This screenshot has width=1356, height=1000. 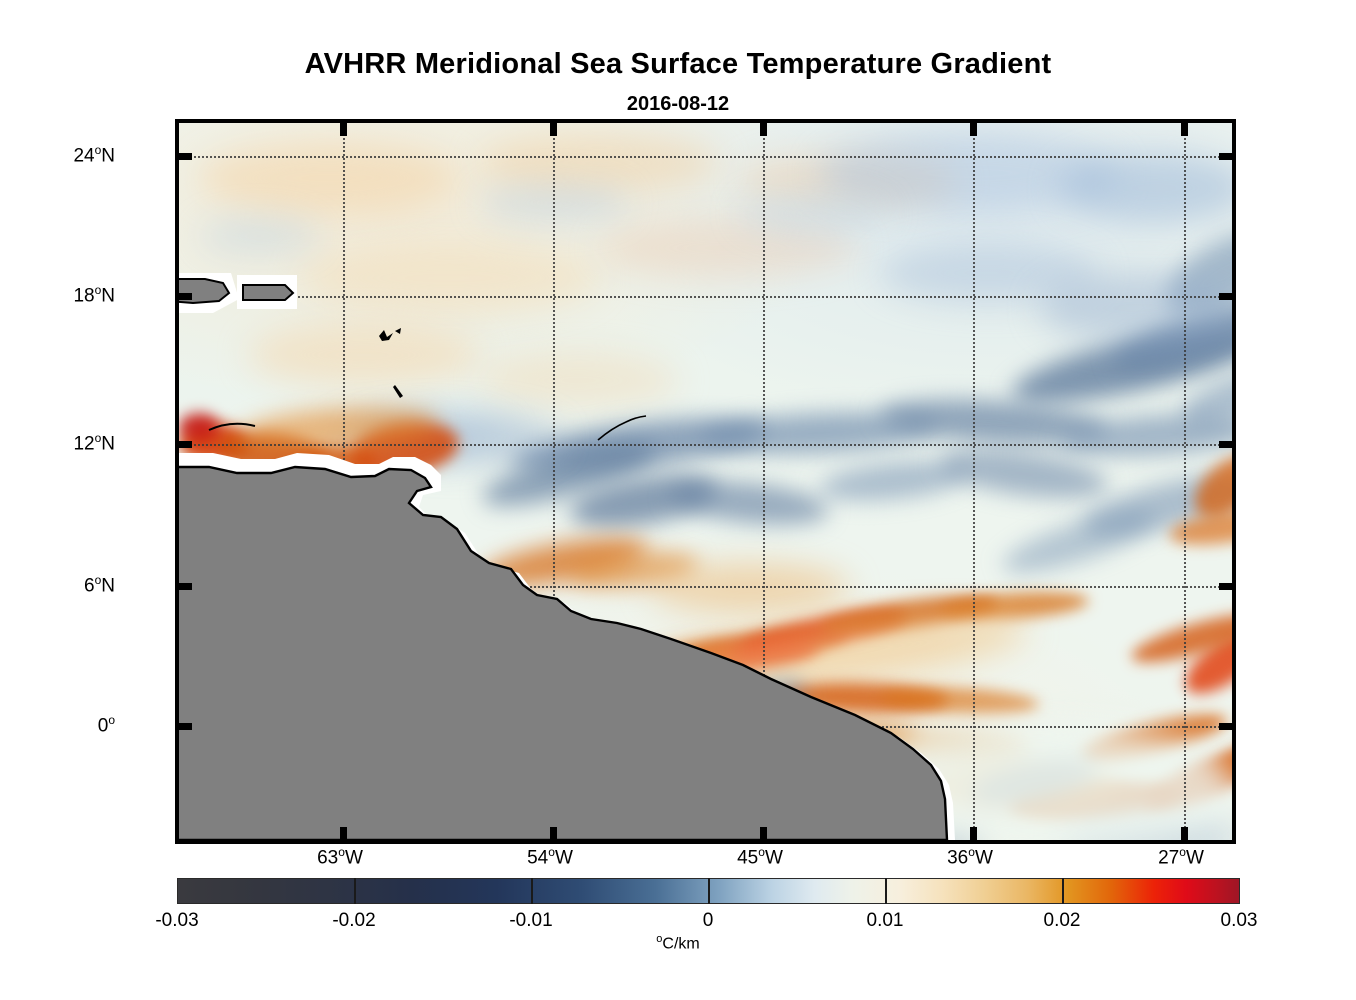 I want to click on colorbar, so click(x=708, y=891).